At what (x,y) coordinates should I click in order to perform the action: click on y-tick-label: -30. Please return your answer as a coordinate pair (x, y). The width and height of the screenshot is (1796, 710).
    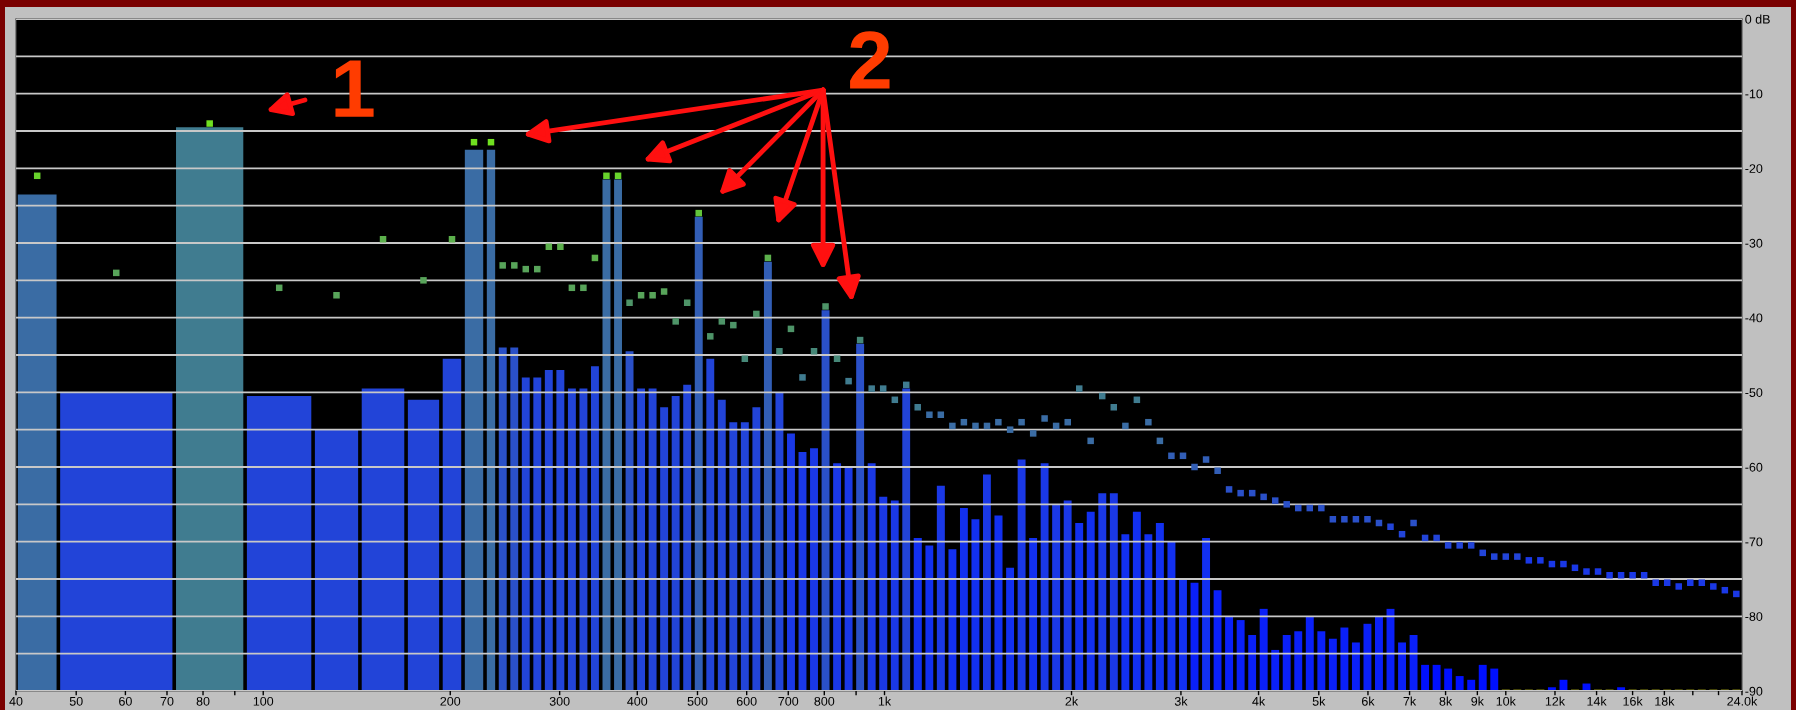
    Looking at the image, I should click on (1754, 243).